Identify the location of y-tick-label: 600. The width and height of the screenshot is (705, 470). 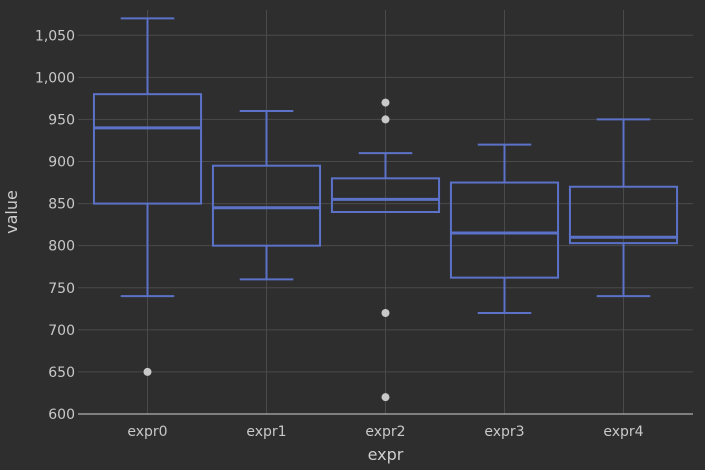
(61, 415).